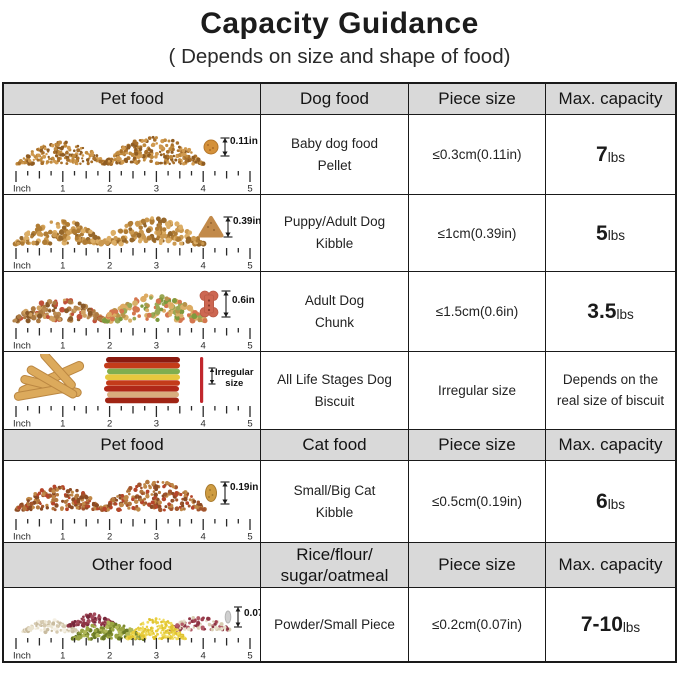 The width and height of the screenshot is (679, 674). I want to click on white-beans-pile, so click(50, 626).